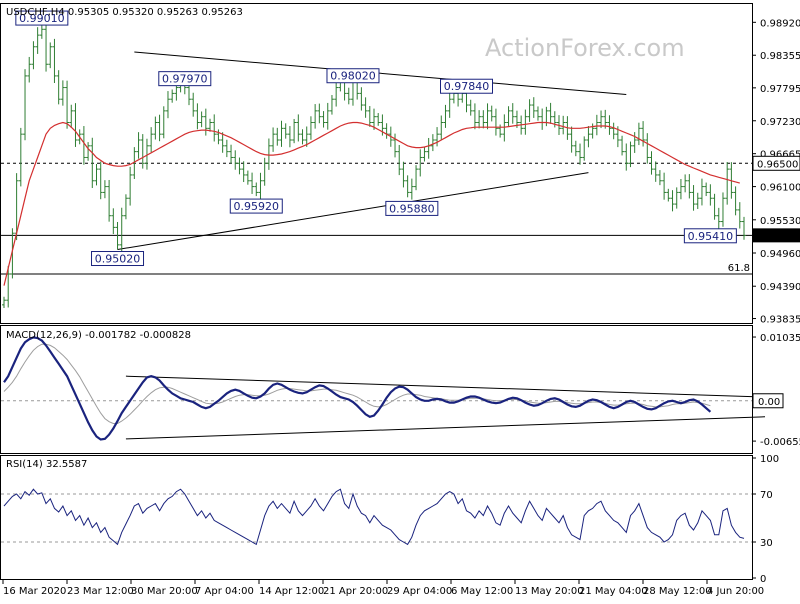 This screenshot has height=604, width=800. I want to click on price-callout: 0.97840, so click(466, 86).